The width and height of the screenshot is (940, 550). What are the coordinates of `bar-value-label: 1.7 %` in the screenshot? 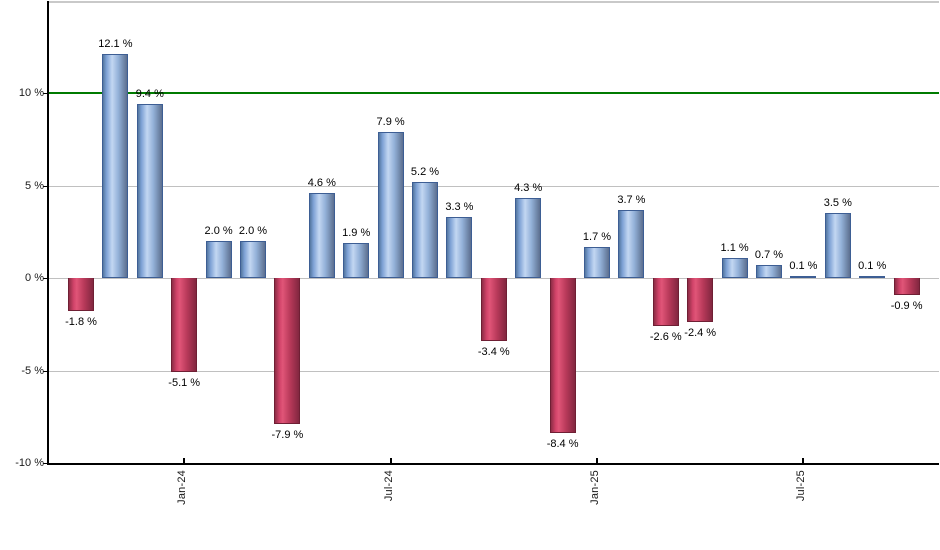 It's located at (597, 236).